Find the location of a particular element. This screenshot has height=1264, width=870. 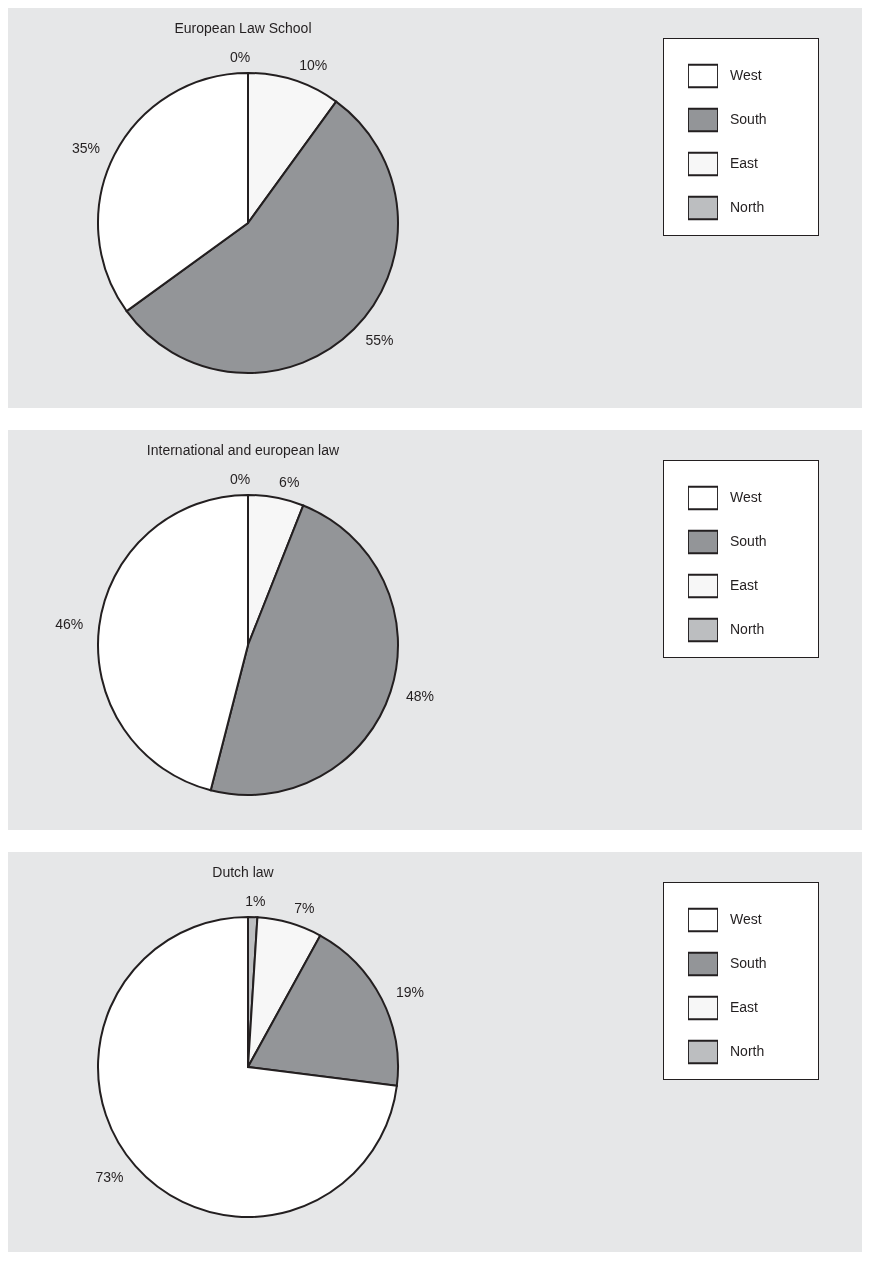

data-label: 7% is located at coordinates (304, 907).